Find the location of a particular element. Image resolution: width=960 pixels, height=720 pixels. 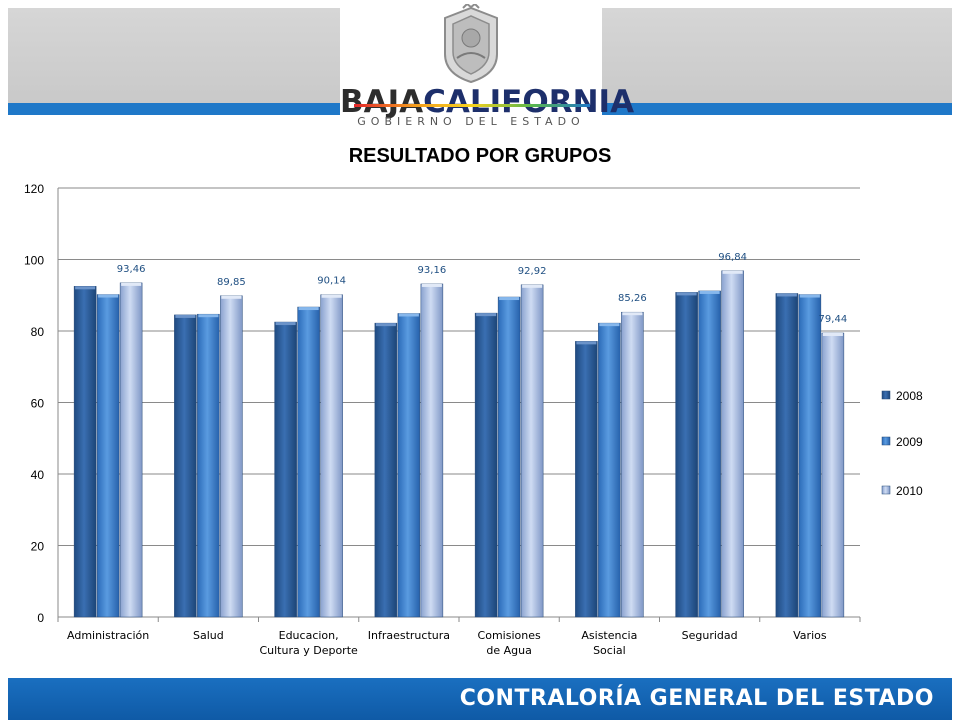

data-label: 93,46 is located at coordinates (131, 269).